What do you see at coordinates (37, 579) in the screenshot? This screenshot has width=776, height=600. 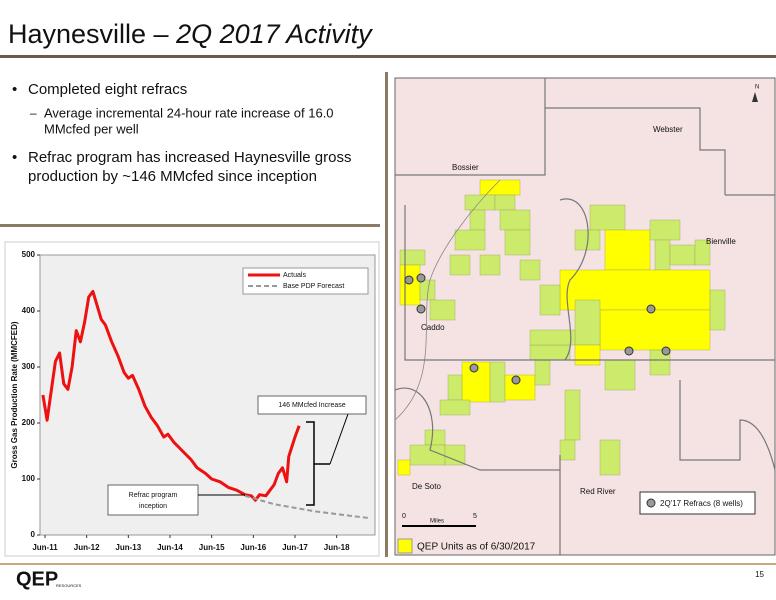 I see `logo: QEP` at bounding box center [37, 579].